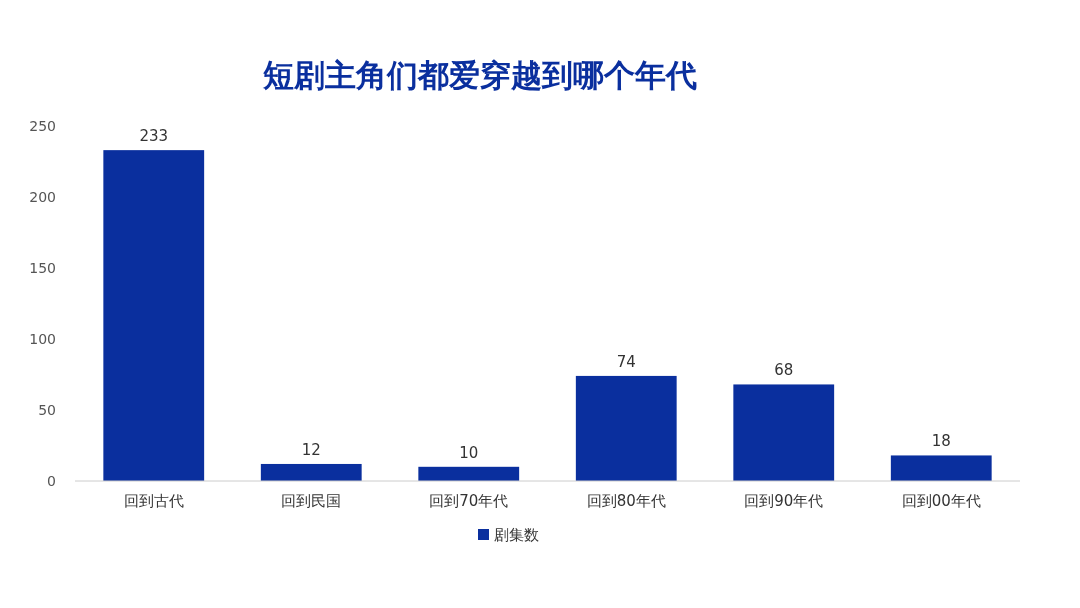 Image resolution: width=1080 pixels, height=608 pixels. I want to click on y-tick-label: 150, so click(42, 268).